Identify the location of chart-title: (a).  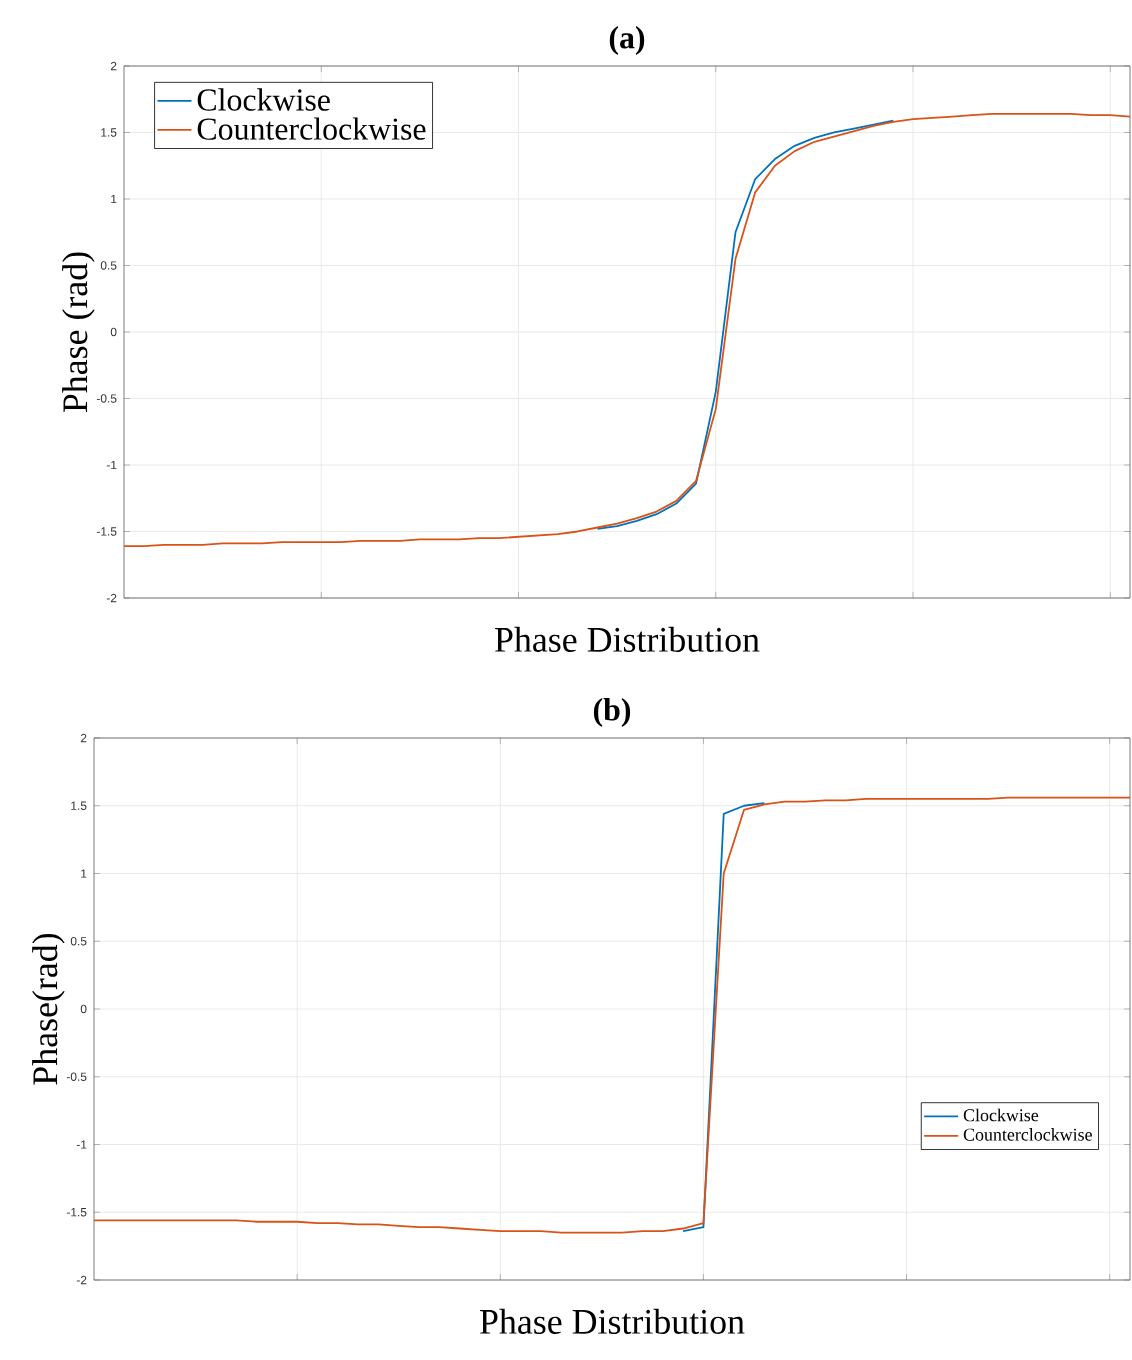
(627, 40).